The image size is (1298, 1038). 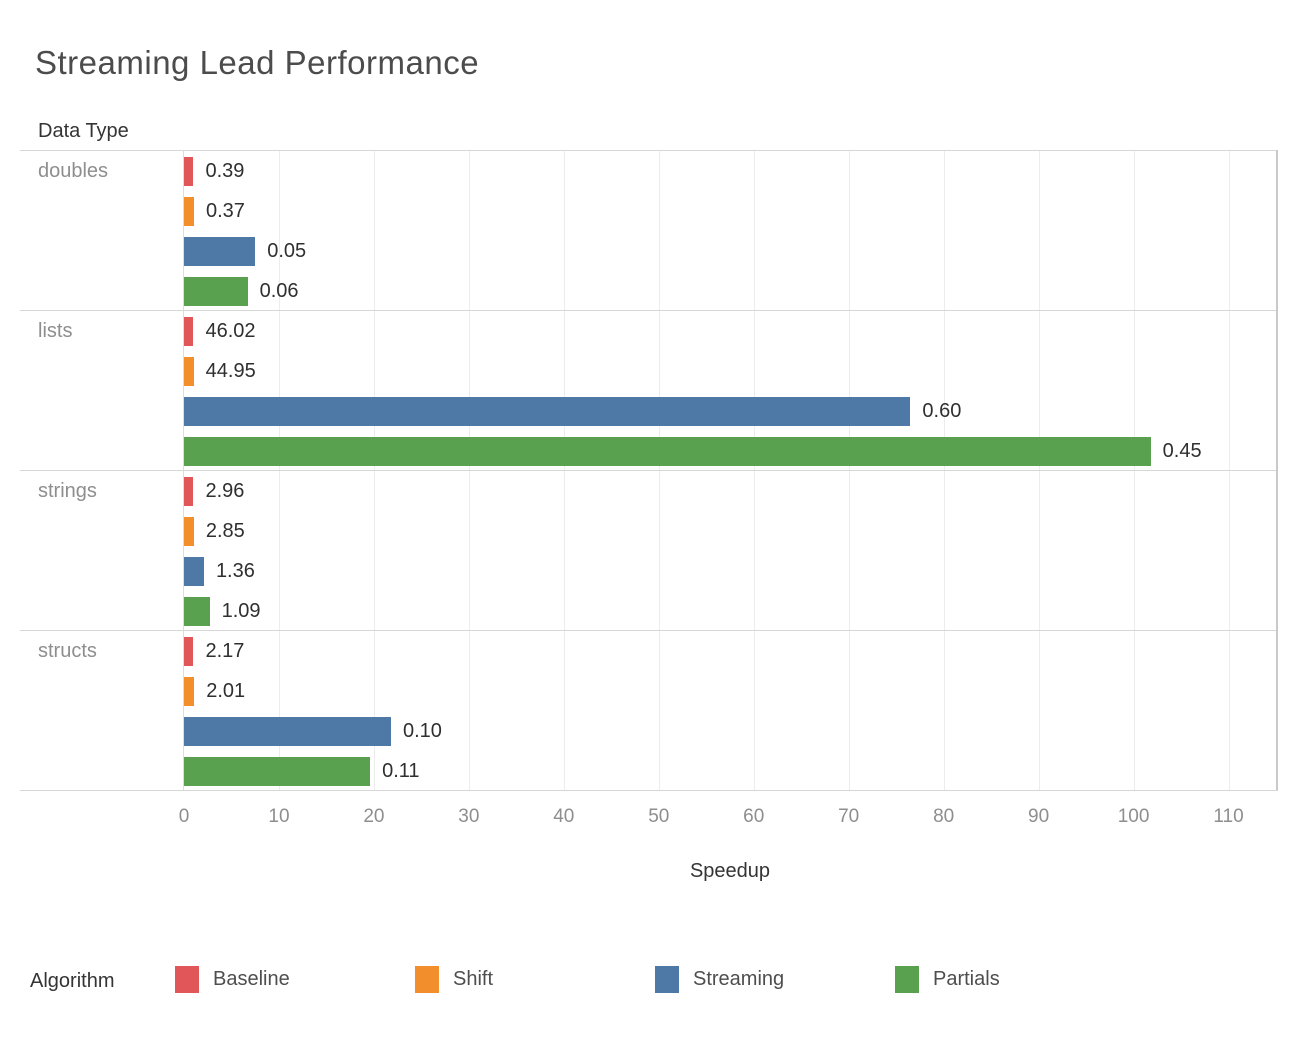 I want to click on bar-doubles-streaming, so click(x=220, y=251).